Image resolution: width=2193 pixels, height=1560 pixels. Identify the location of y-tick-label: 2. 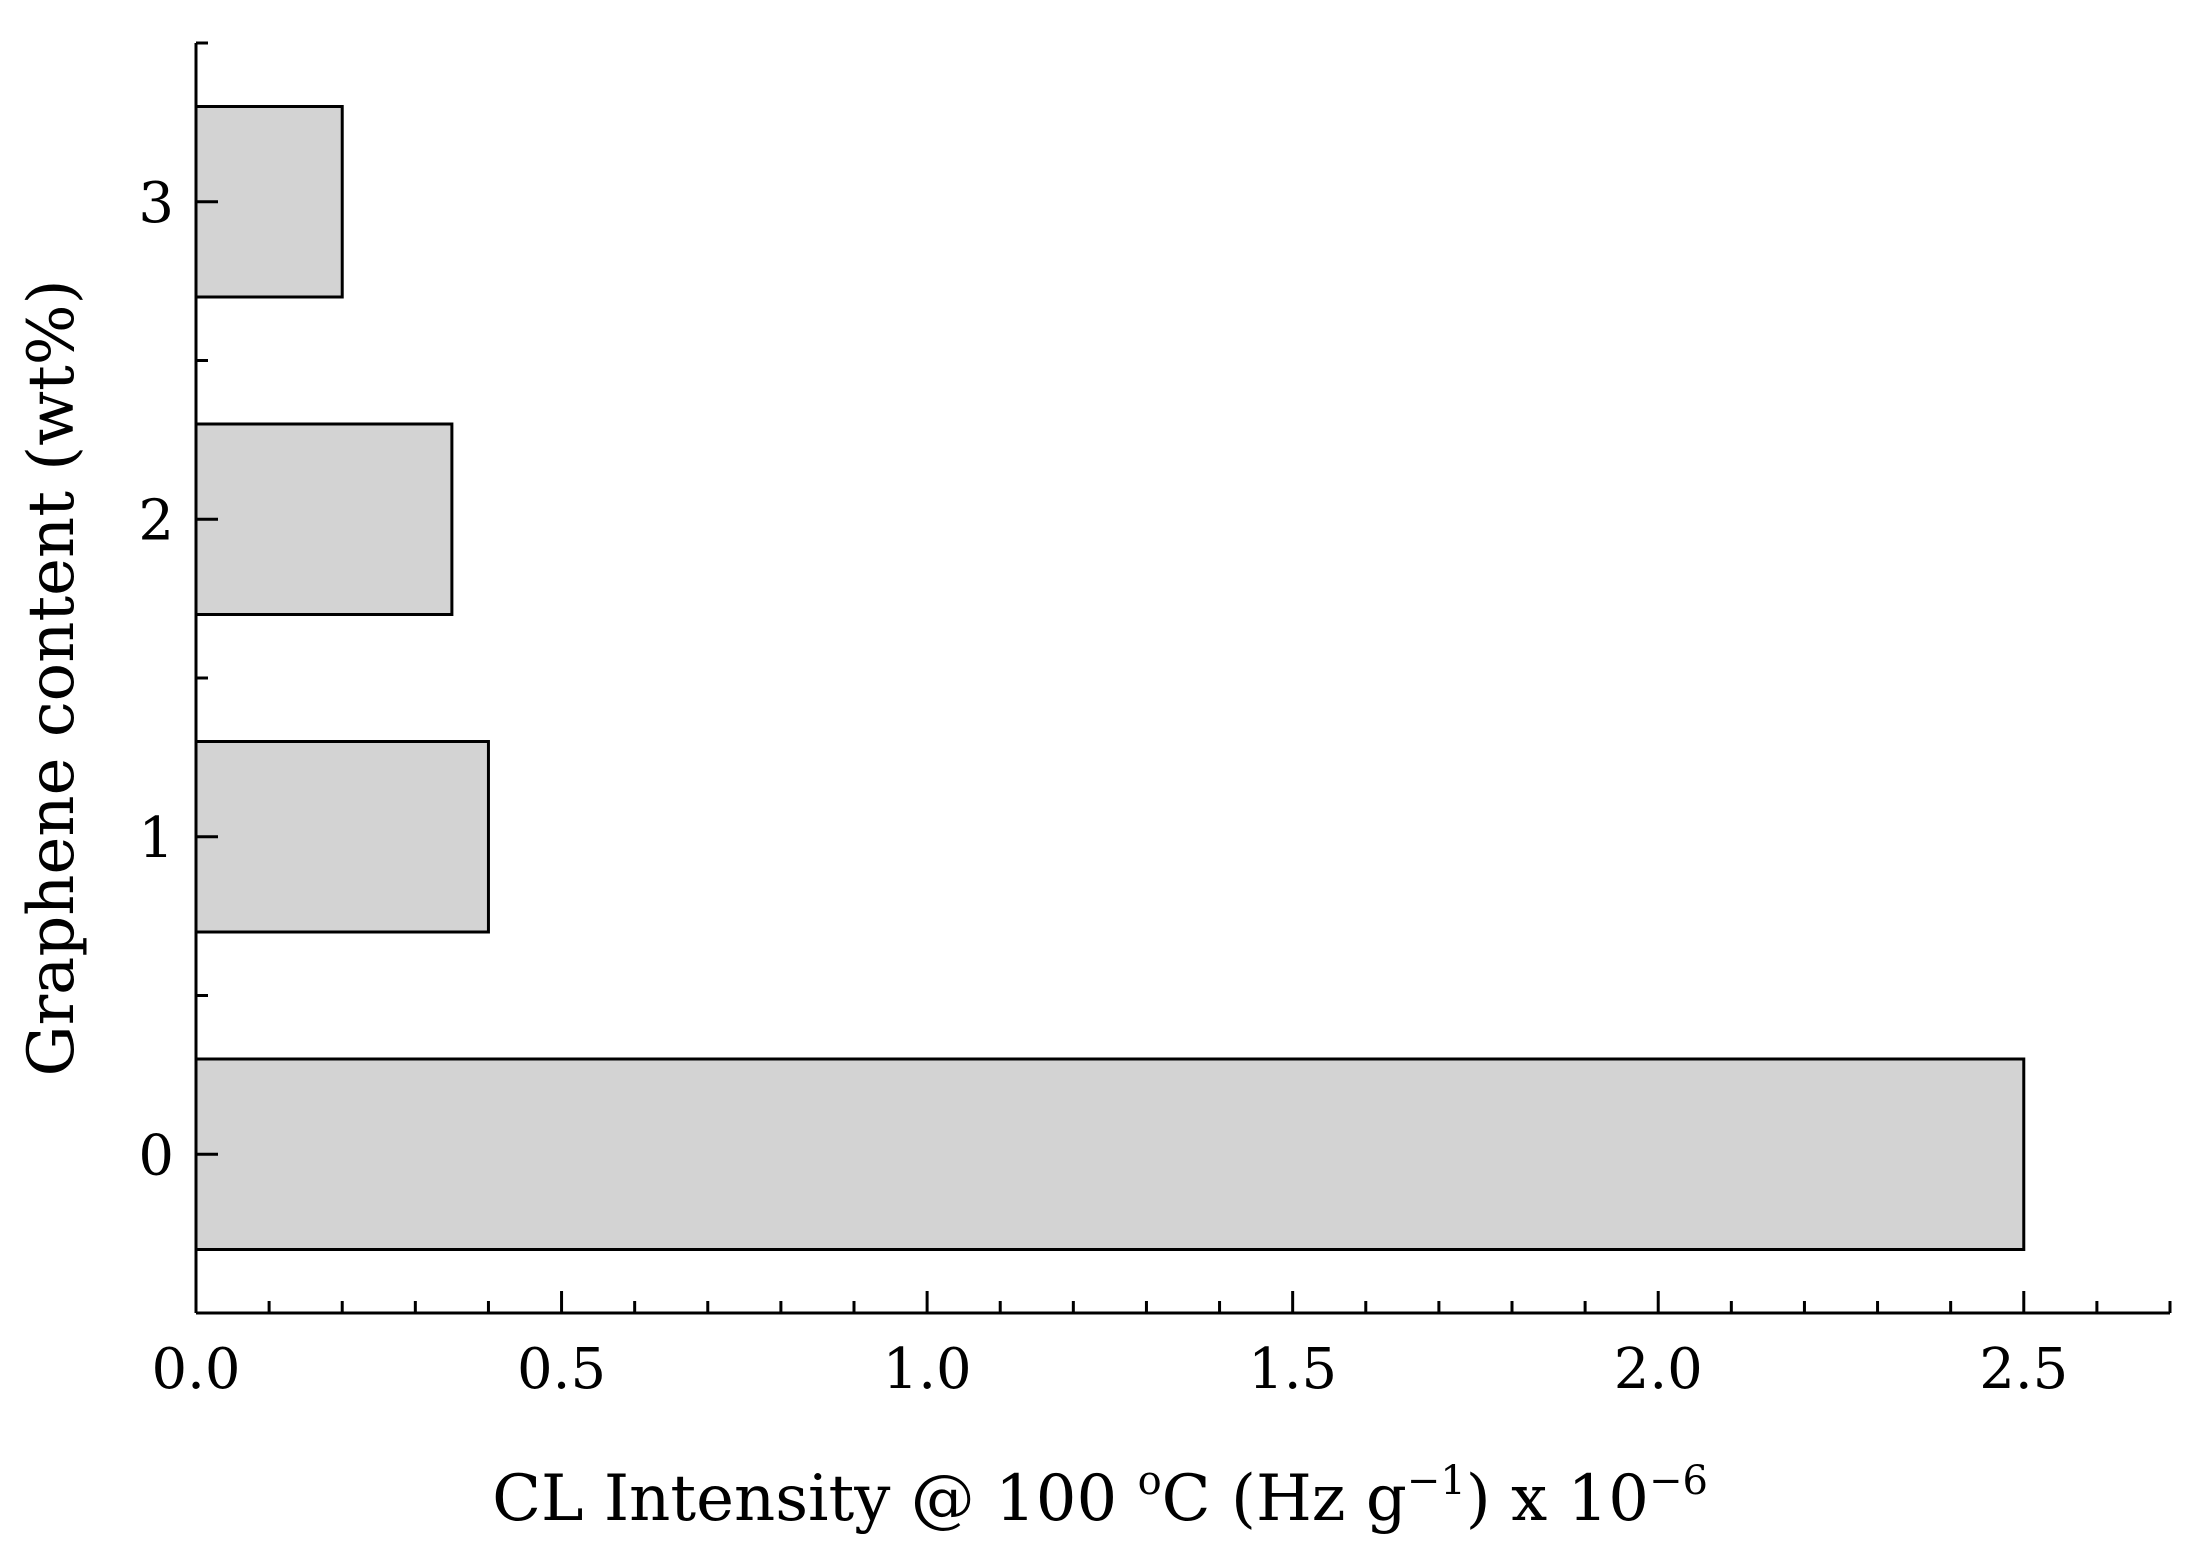
(156, 520).